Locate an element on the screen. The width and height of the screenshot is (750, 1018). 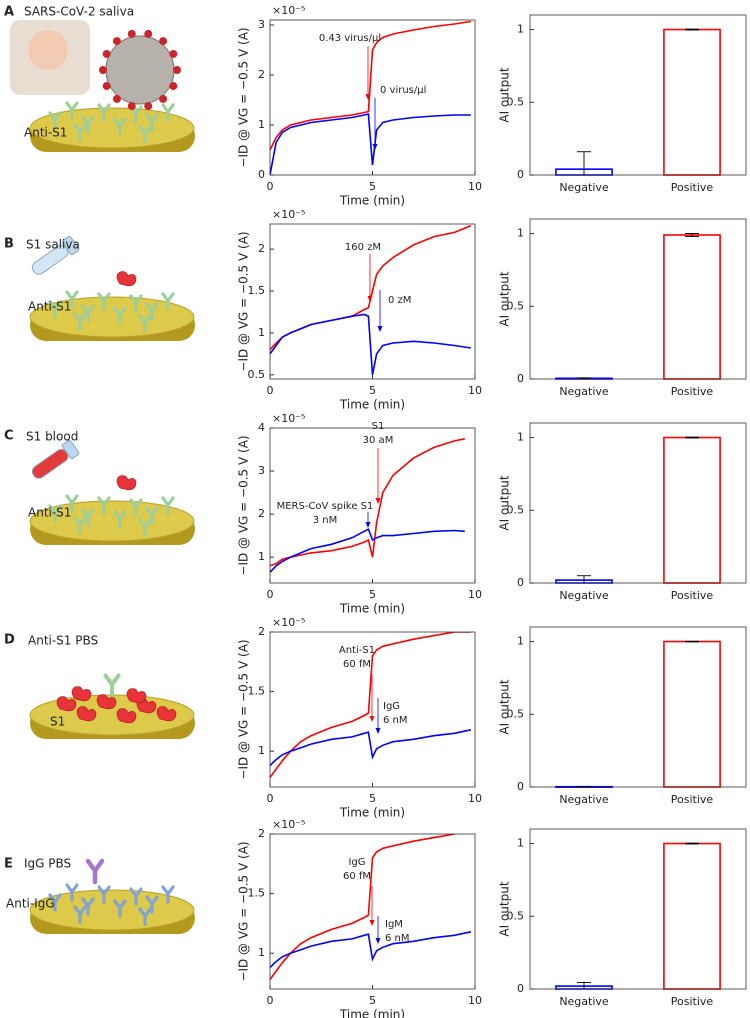
sample-label: S1 saliva is located at coordinates (53, 245).